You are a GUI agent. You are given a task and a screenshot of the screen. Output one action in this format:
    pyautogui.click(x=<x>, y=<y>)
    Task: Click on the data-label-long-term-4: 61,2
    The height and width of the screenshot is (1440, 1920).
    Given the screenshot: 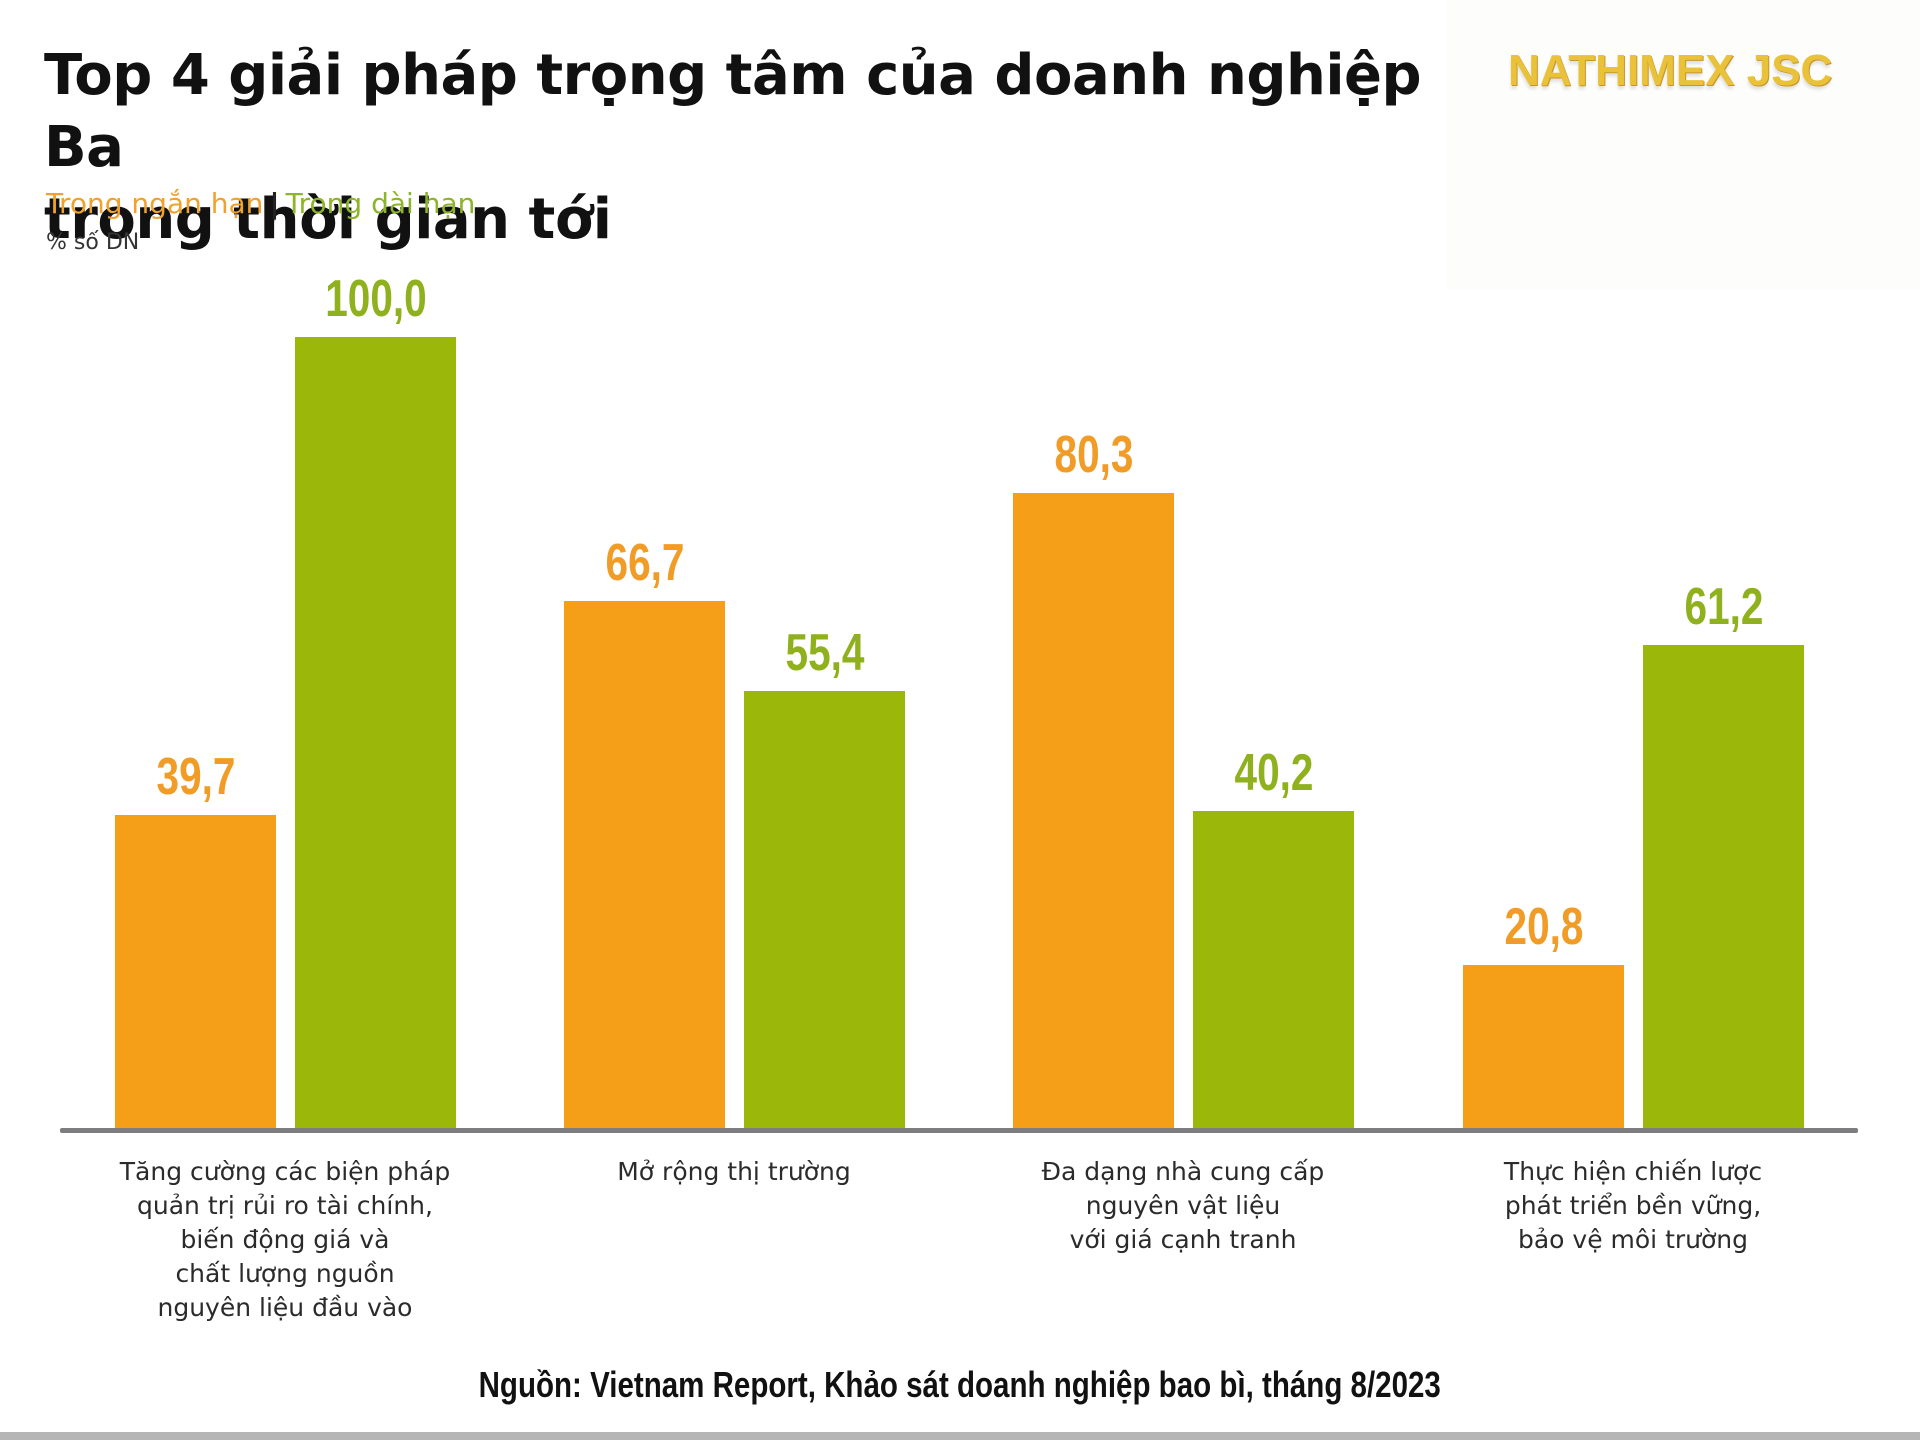 What is the action you would take?
    pyautogui.click(x=1723, y=607)
    